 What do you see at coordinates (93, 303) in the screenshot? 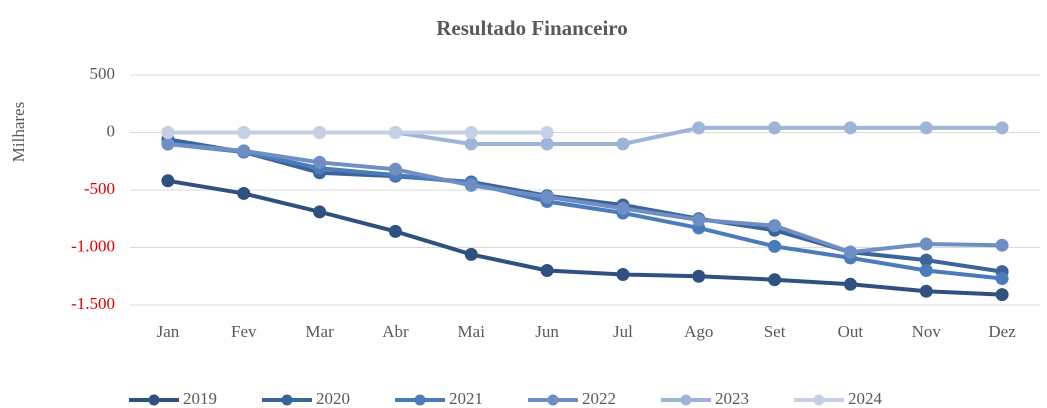
I see `y-tick-label: -1.500` at bounding box center [93, 303].